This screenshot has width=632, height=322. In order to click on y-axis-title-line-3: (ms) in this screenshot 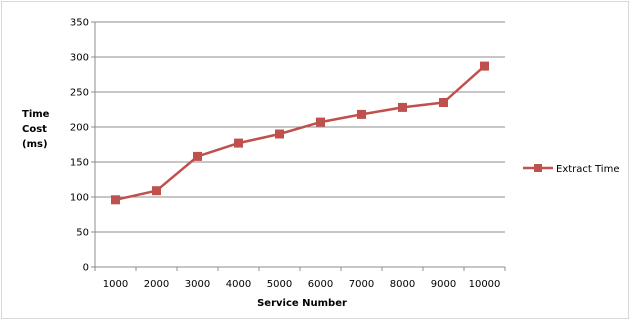, I will do `click(35, 144)`.